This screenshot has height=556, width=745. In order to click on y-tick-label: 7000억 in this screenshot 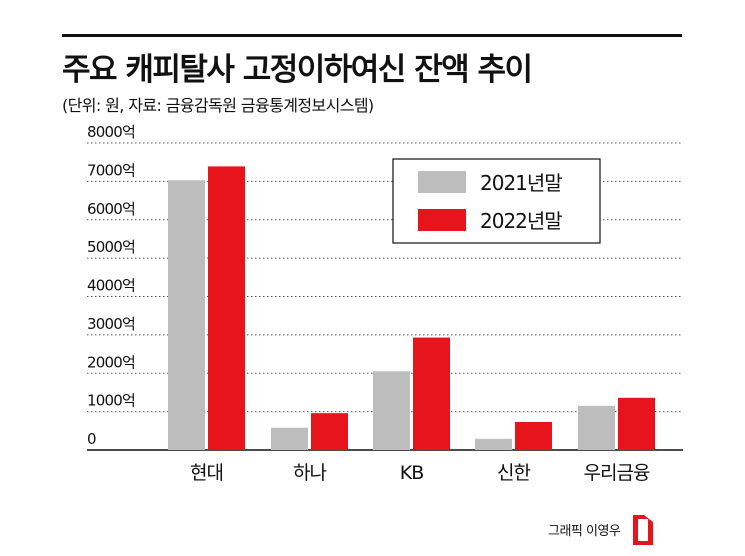, I will do `click(111, 170)`.